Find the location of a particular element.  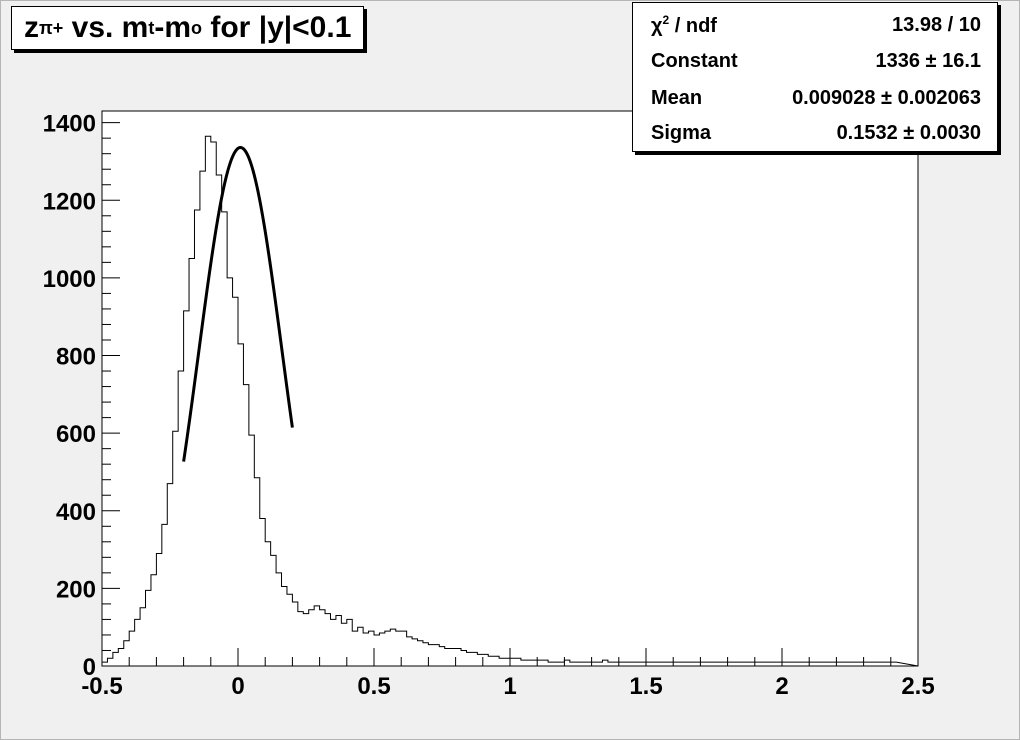

y-tick-label: 600 is located at coordinates (76, 434).